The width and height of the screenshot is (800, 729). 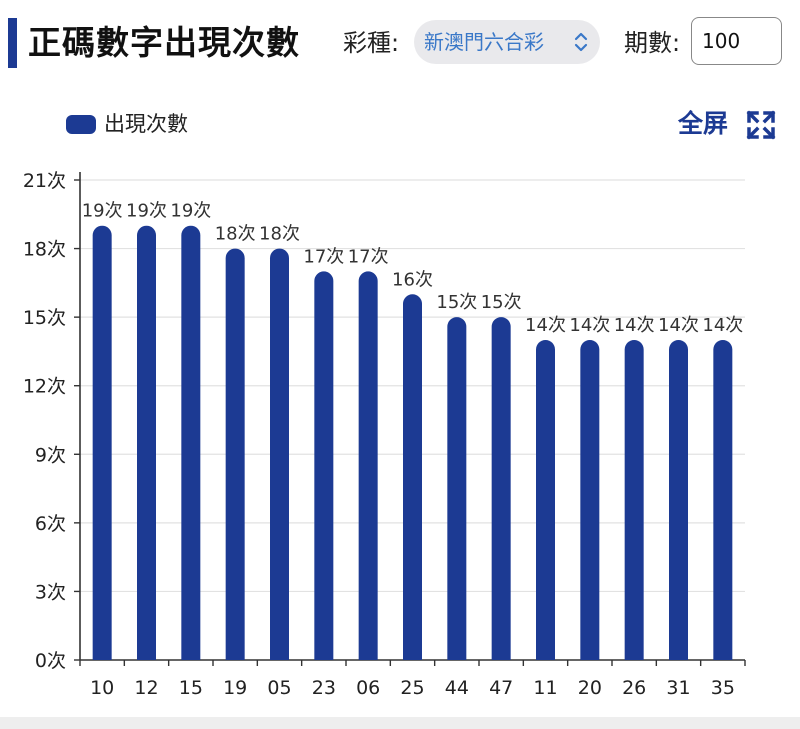 I want to click on x-tick-label: 23, so click(x=324, y=688).